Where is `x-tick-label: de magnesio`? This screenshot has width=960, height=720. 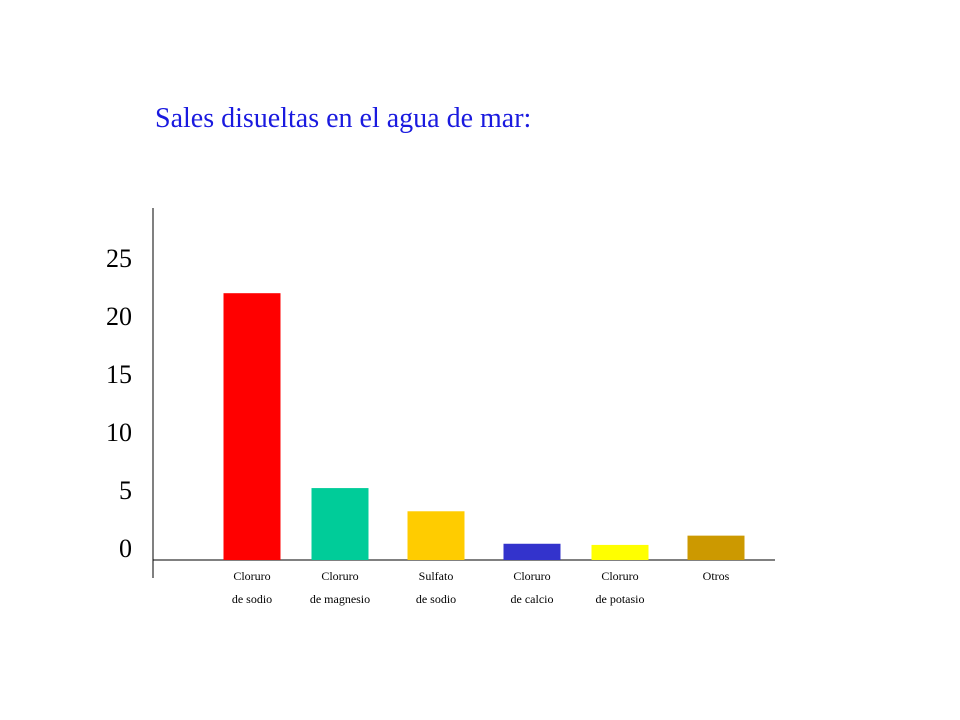 x-tick-label: de magnesio is located at coordinates (340, 599).